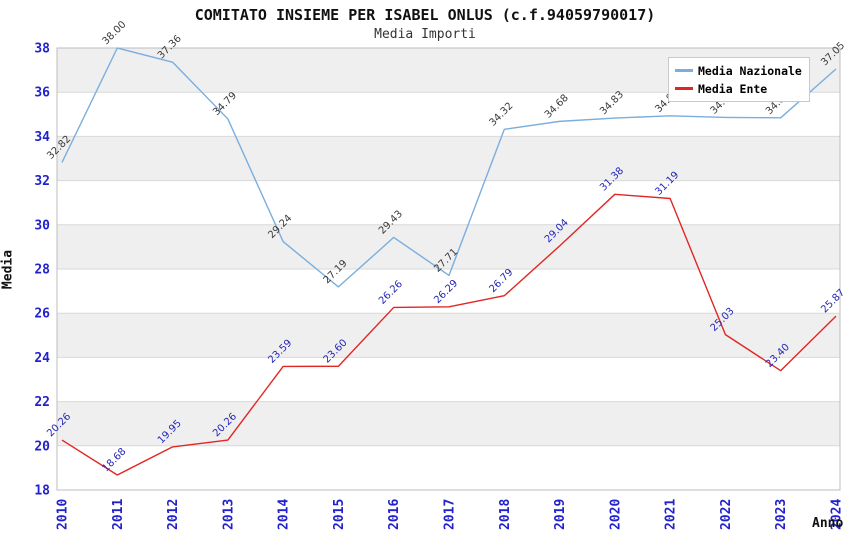 This screenshot has height=550, width=850. What do you see at coordinates (63, 514) in the screenshot?
I see `x-tick-label: 2010` at bounding box center [63, 514].